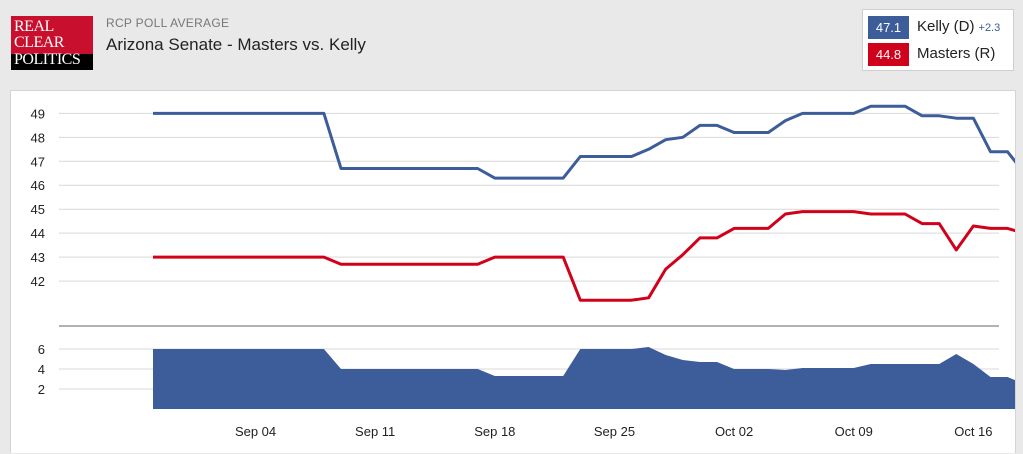 This screenshot has height=454, width=1023. I want to click on x-tick-oct-02: Oct 02, so click(734, 431).